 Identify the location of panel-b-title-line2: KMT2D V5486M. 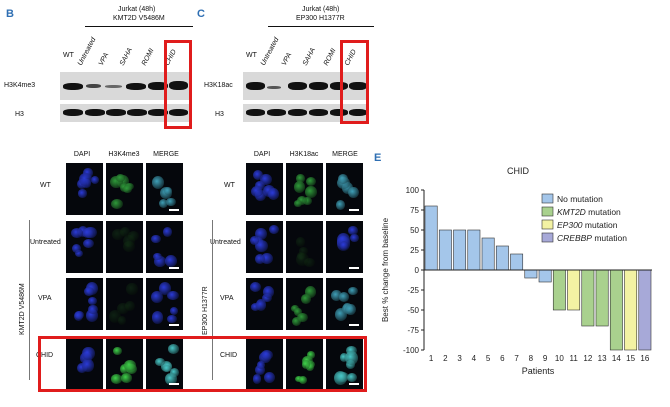
(139, 18).